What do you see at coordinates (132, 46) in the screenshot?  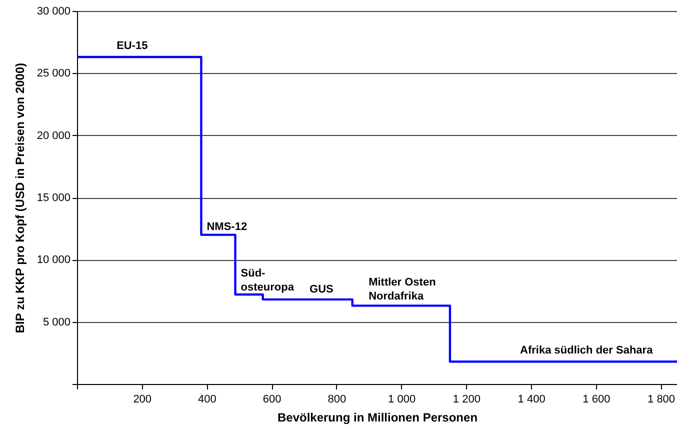 I see `annotation: EU-15` at bounding box center [132, 46].